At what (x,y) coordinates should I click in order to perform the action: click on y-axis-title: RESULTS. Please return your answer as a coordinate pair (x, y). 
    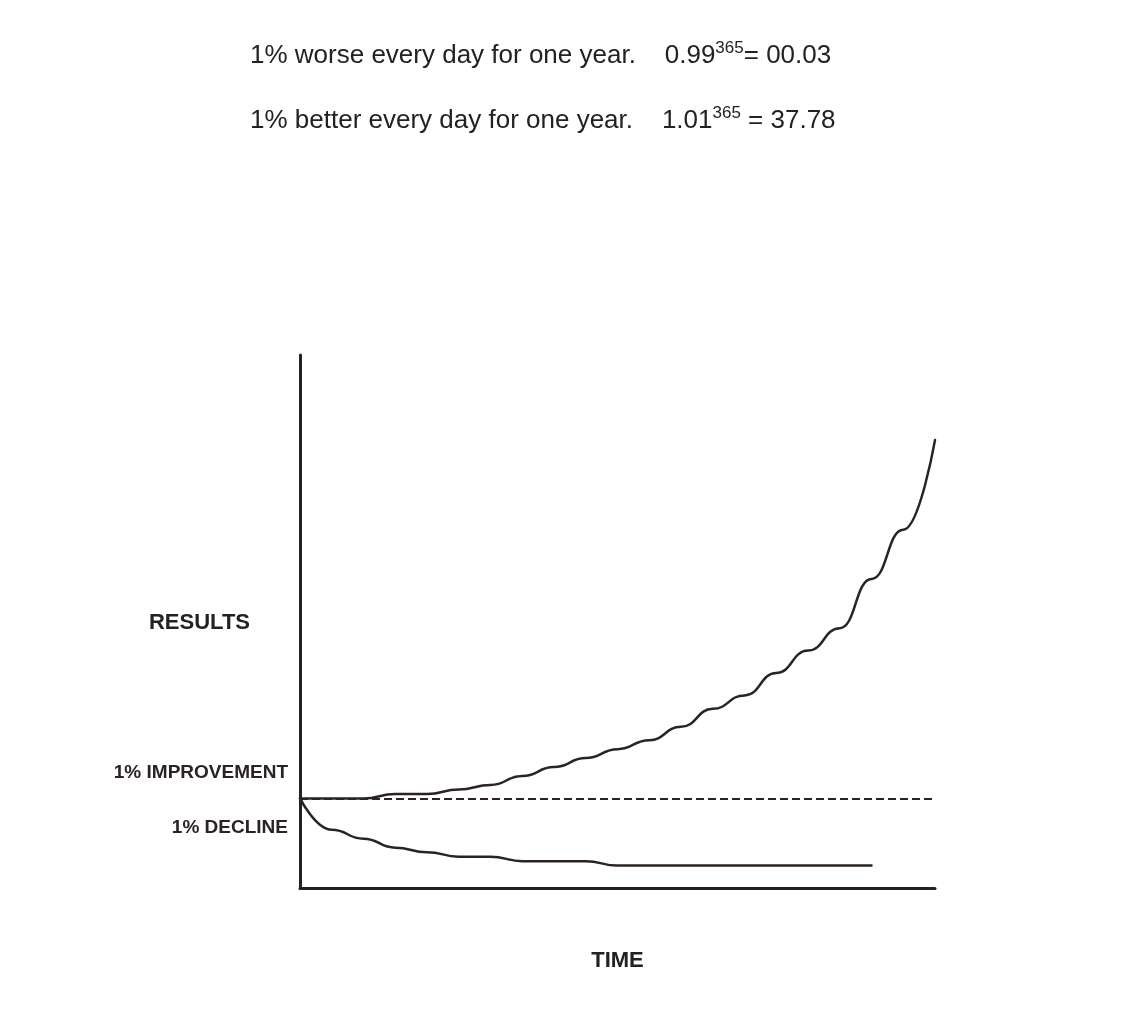
    Looking at the image, I should click on (199, 621).